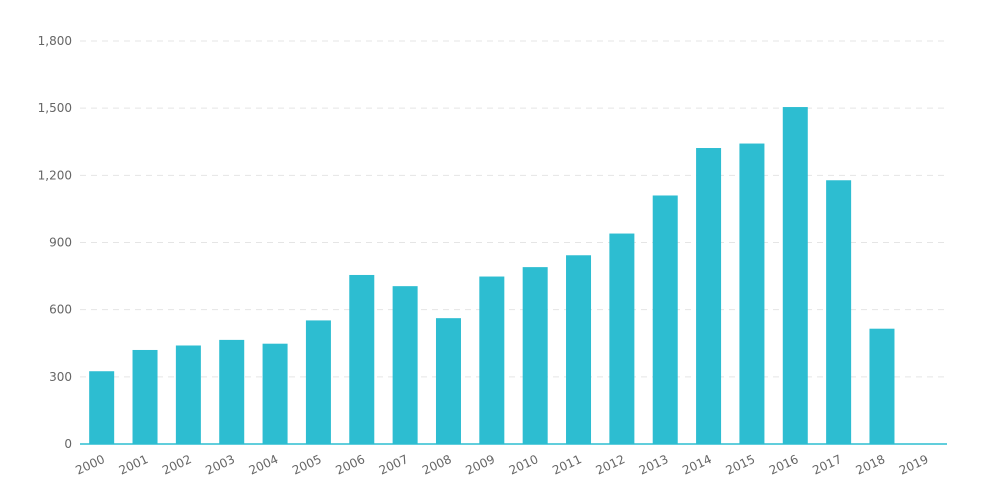 The width and height of the screenshot is (987, 504). What do you see at coordinates (55, 108) in the screenshot?
I see `y-tick-label: 1,500` at bounding box center [55, 108].